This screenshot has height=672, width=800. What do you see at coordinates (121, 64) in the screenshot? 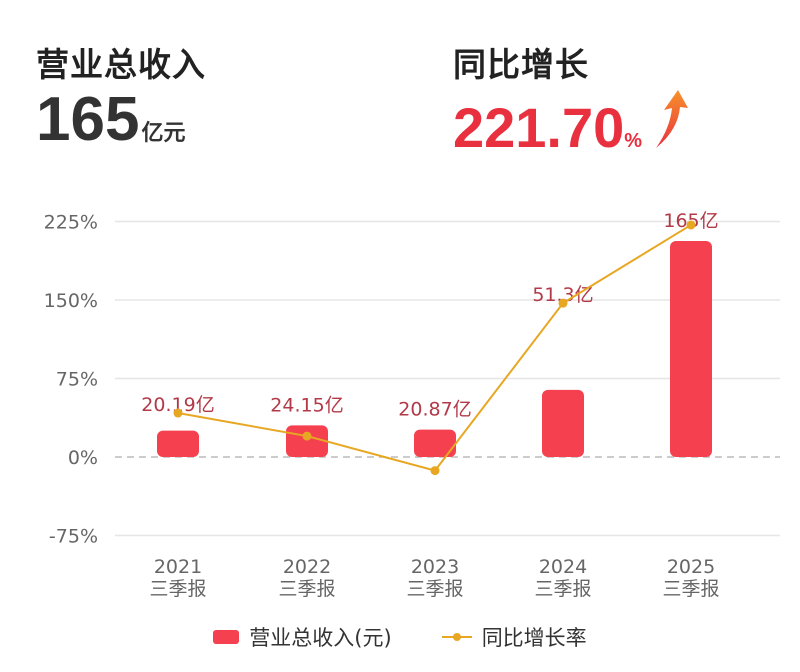
I see `revenue-title: 营业总收入` at bounding box center [121, 64].